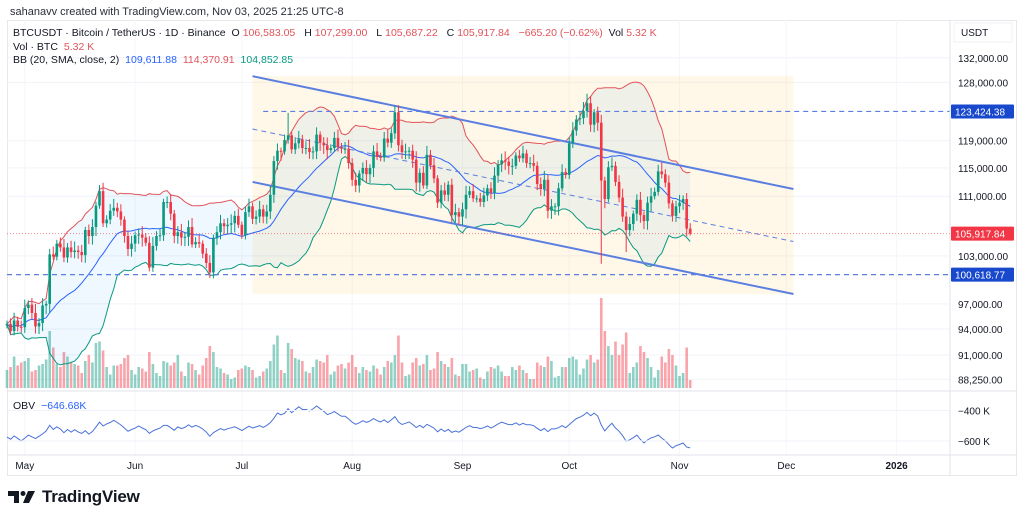 The image size is (1024, 521). Describe the element at coordinates (51, 406) in the screenshot. I see `legend-row-obv: OBV −646.68K` at that location.